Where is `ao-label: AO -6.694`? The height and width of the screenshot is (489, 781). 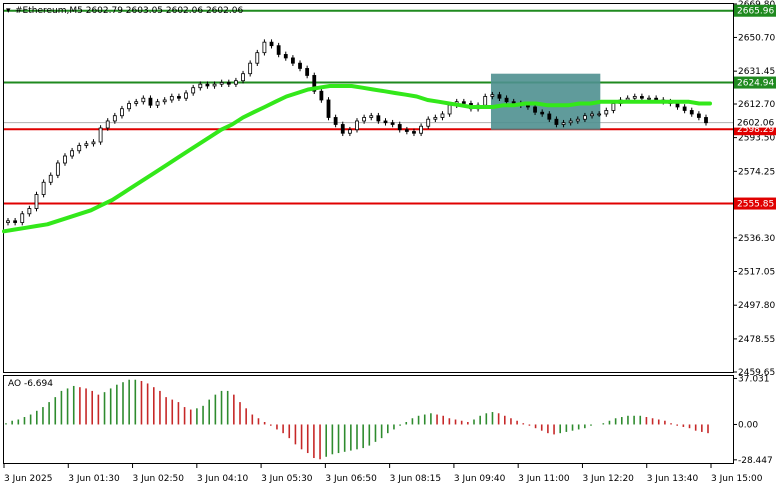
ao-label: AO -6.694 is located at coordinates (30, 384).